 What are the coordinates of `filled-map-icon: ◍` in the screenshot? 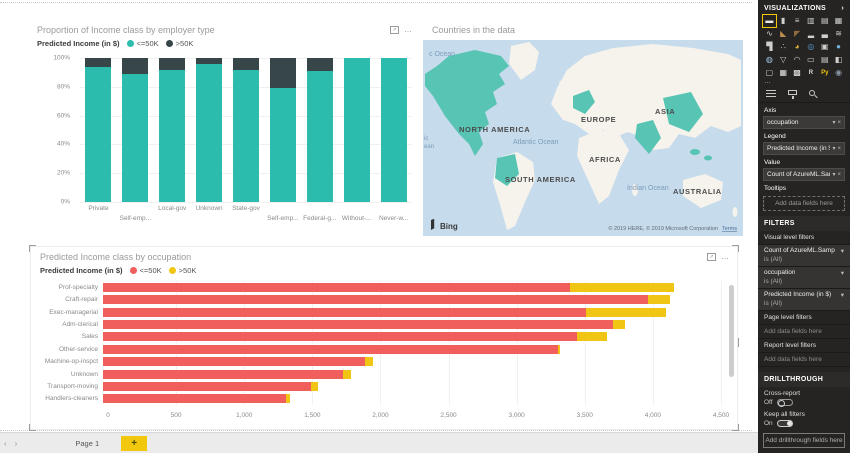 It's located at (769, 59).